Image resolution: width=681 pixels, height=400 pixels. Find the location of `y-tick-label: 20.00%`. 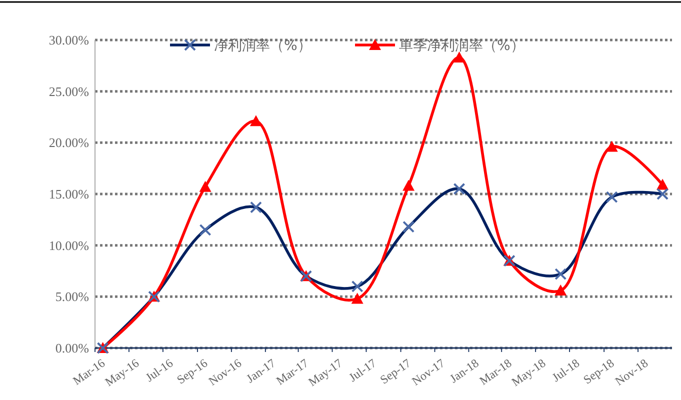

y-tick-label: 20.00% is located at coordinates (69, 142).